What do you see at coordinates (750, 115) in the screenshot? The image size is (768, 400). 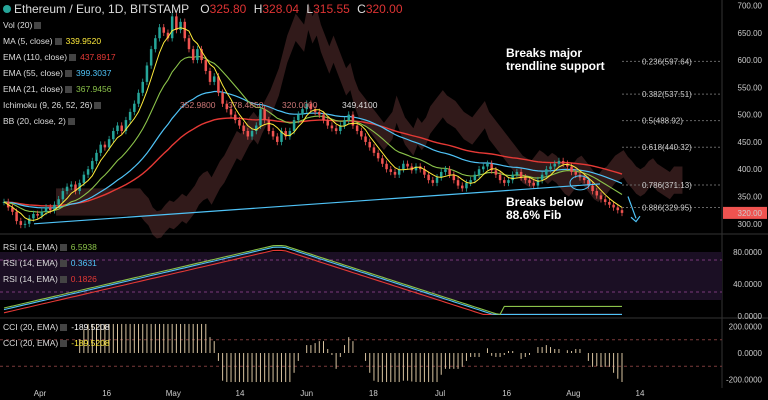 I see `price-tick-label: 500.00` at bounding box center [750, 115].